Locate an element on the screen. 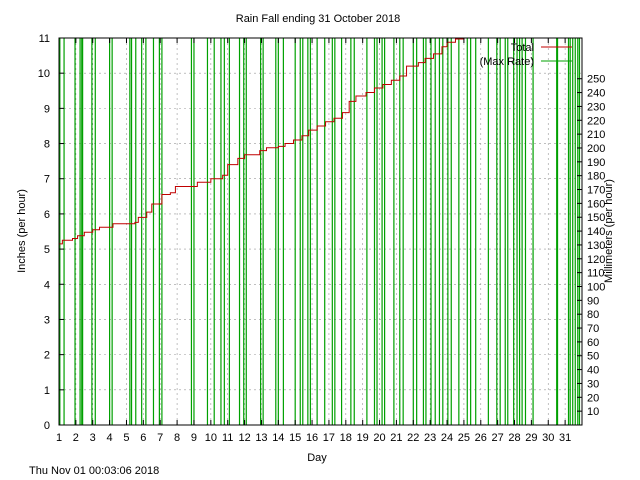 This screenshot has width=640, height=480. x-tick-label: 11 is located at coordinates (227, 438).